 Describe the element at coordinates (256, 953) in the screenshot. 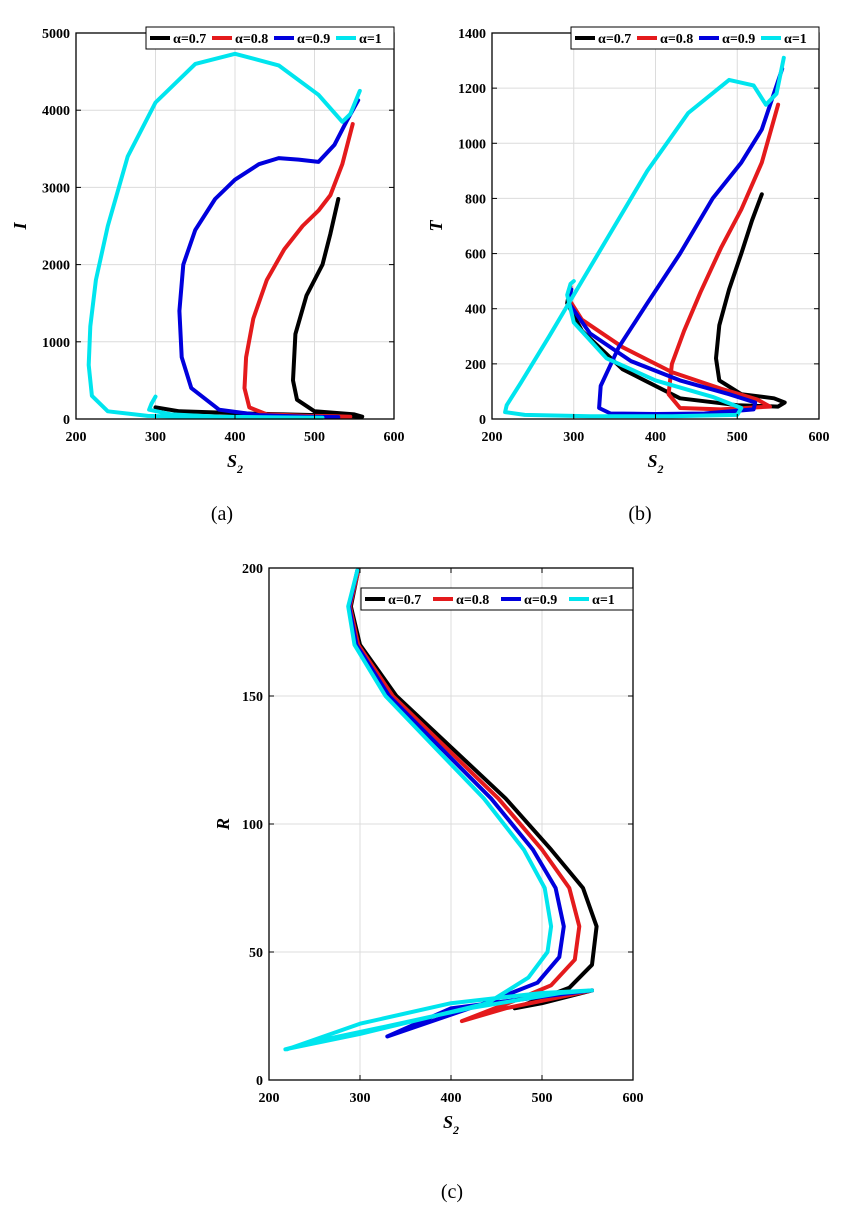

I see `y-tick-label: 50` at that location.